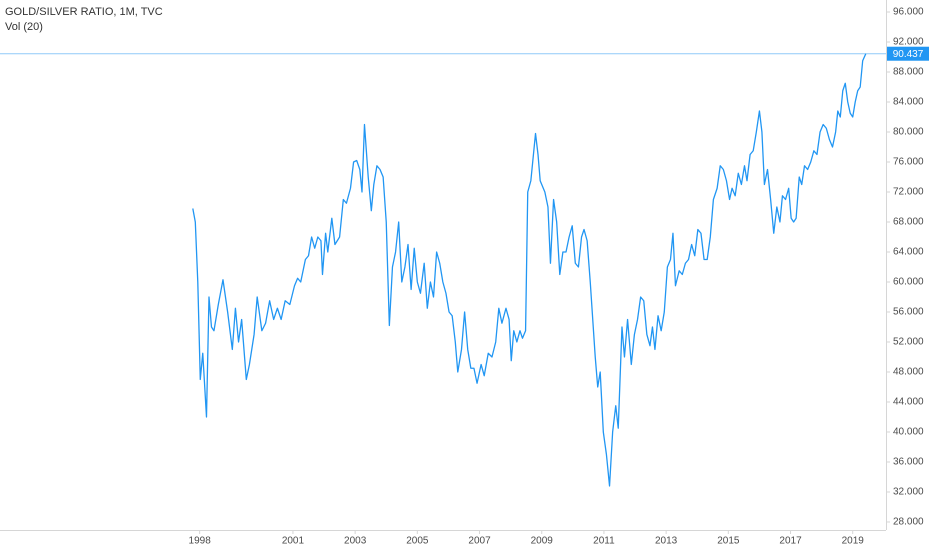 The image size is (932, 550). Describe the element at coordinates (908, 42) in the screenshot. I see `y-tick-label: 92.000` at that location.